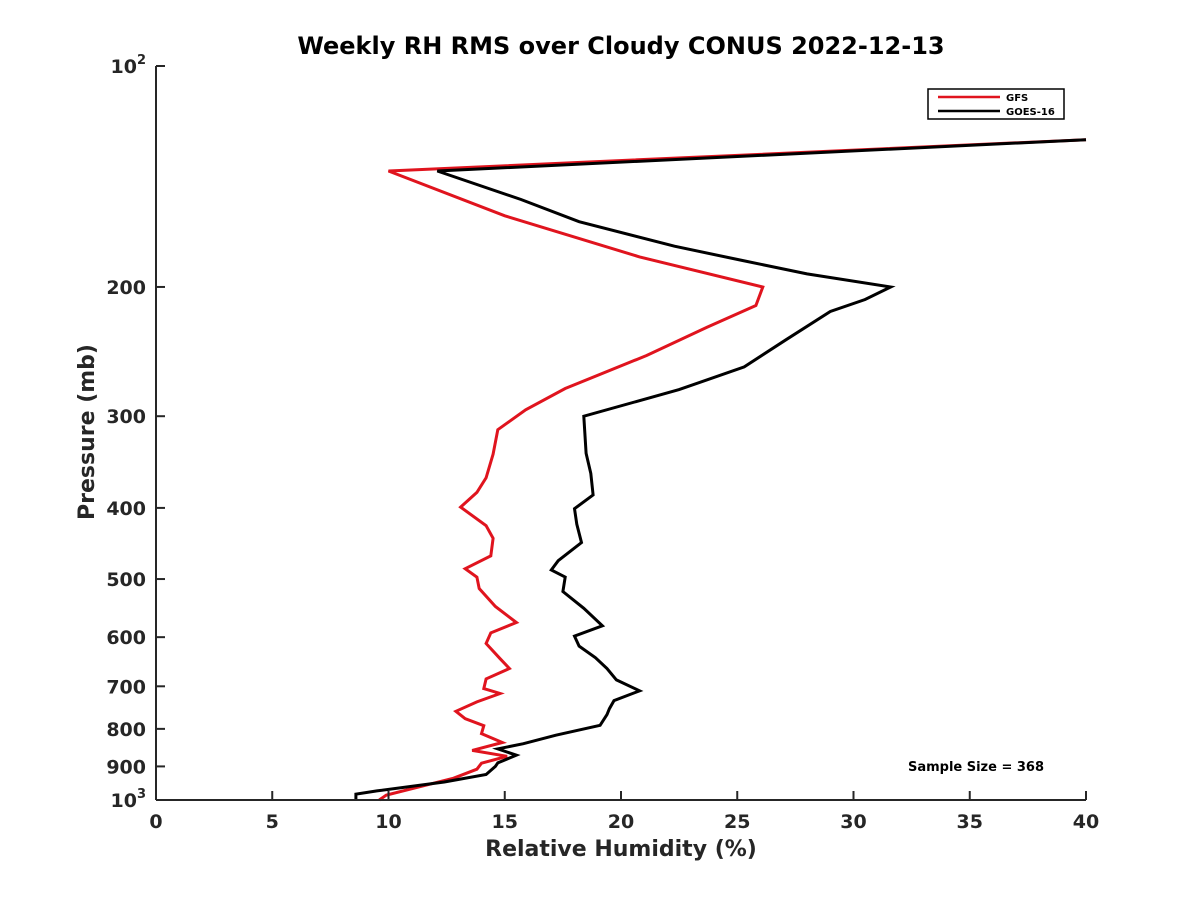 The height and width of the screenshot is (900, 1200). What do you see at coordinates (976, 767) in the screenshot?
I see `sample-size-annotation: Sample Size = 368` at bounding box center [976, 767].